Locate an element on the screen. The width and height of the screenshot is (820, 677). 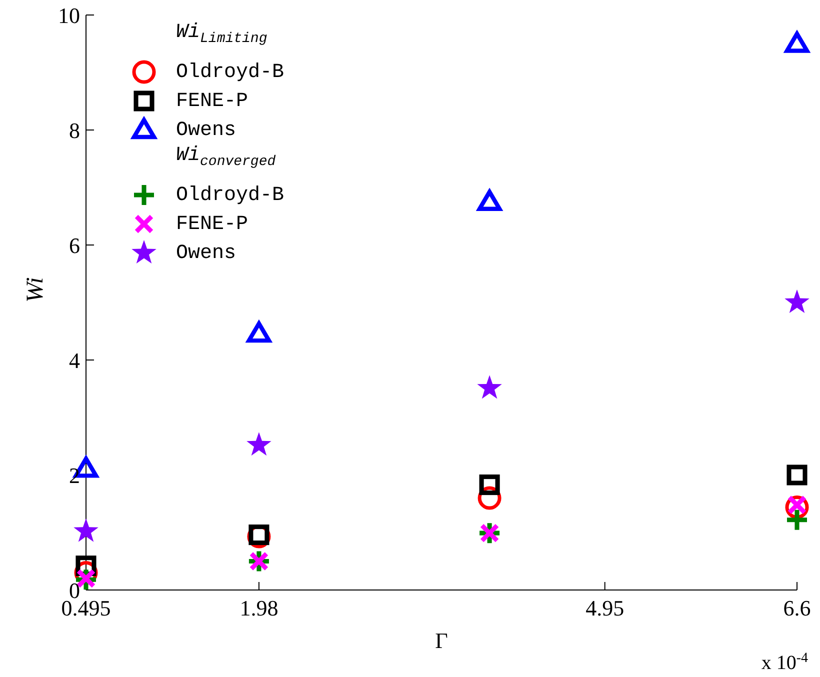
y-tick-label: 10 is located at coordinates (69, 15).